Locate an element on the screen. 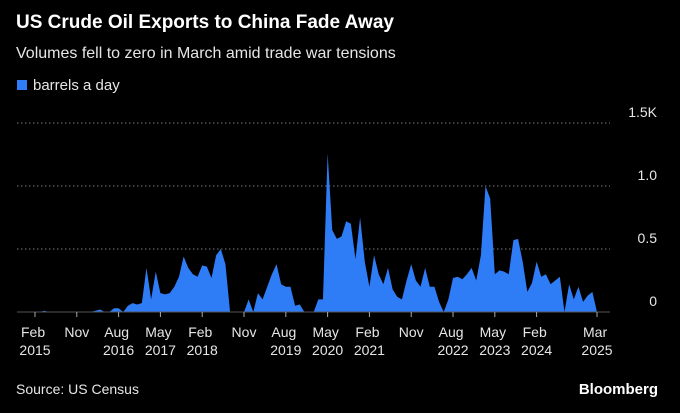 Image resolution: width=680 pixels, height=413 pixels. x-tick-label: Mar 2025 is located at coordinates (596, 341).